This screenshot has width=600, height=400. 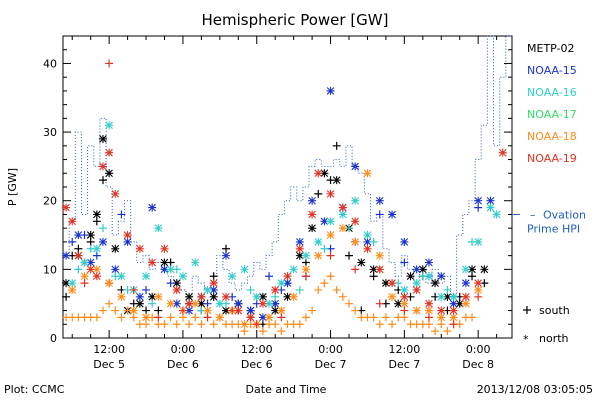 What do you see at coordinates (478, 364) in the screenshot?
I see `x-tick-day-label: Dec 8` at bounding box center [478, 364].